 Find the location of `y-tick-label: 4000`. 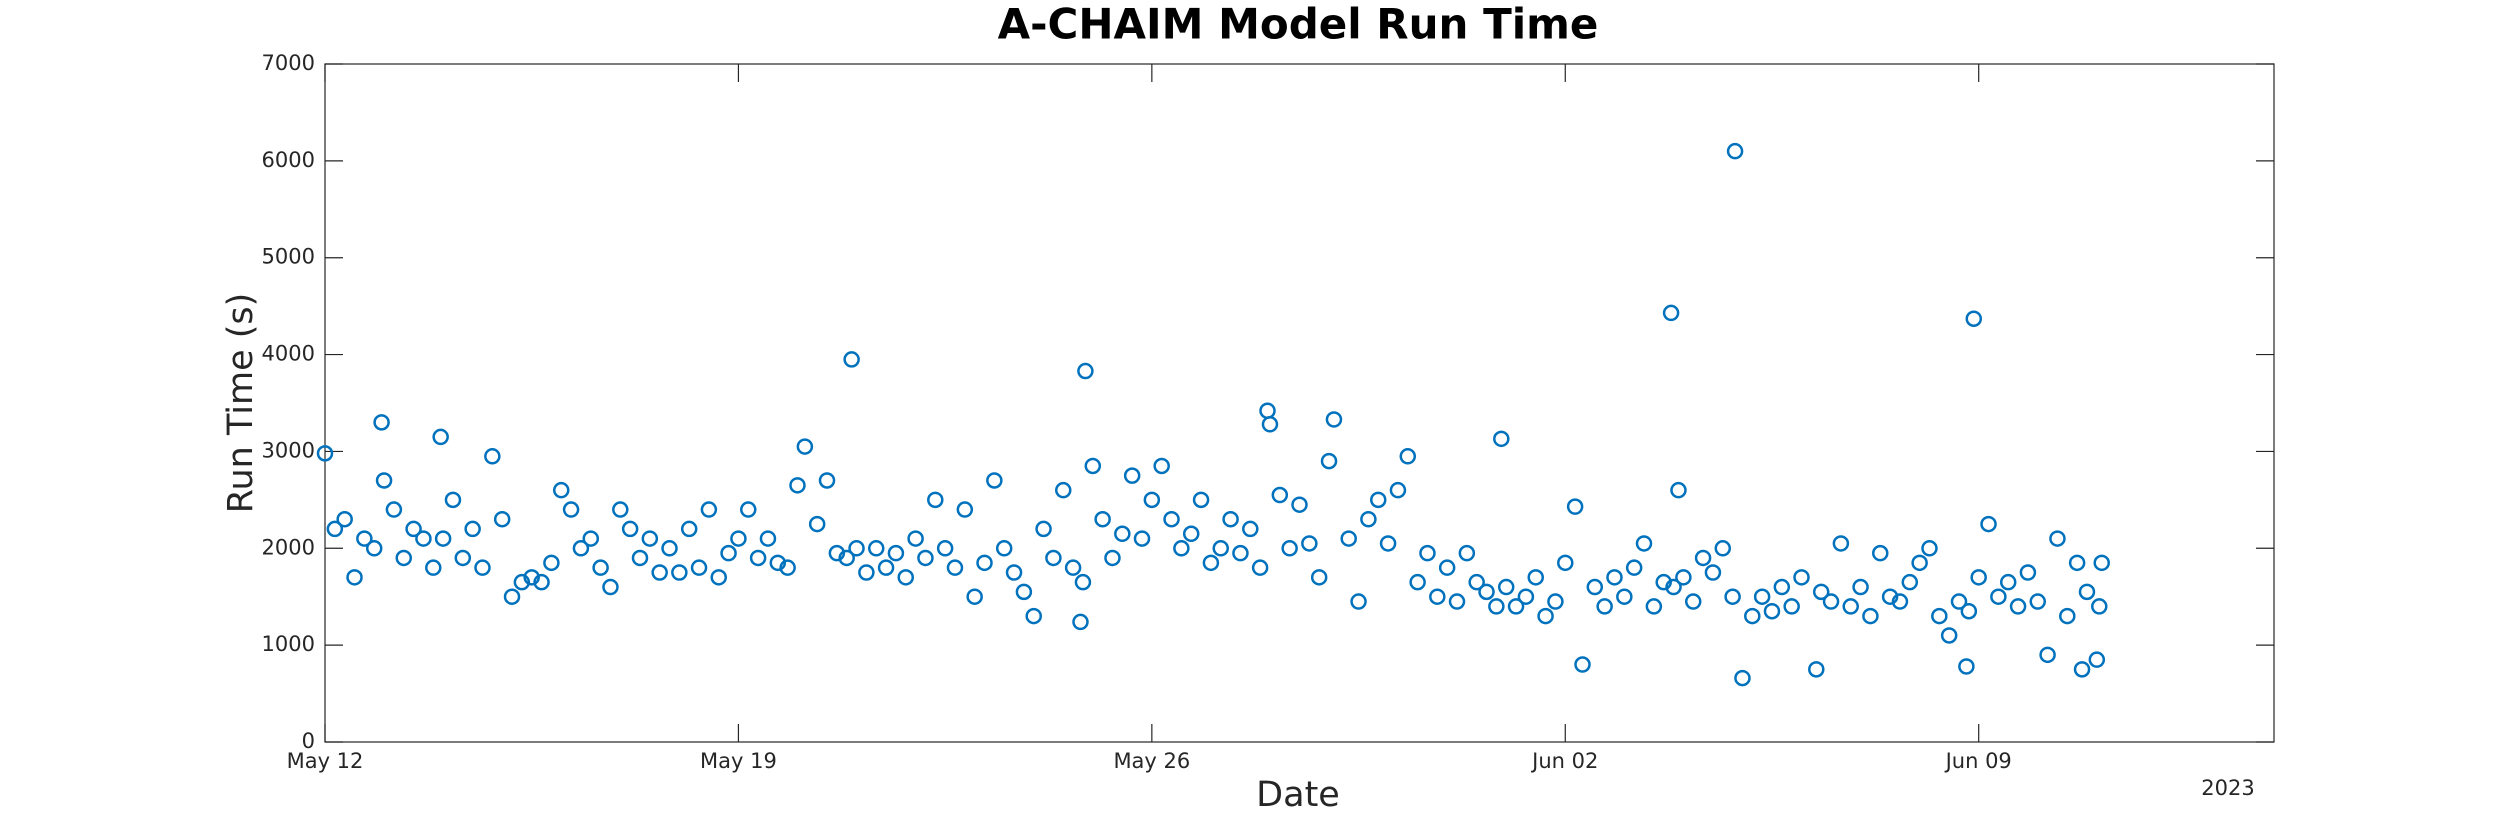

y-tick-label: 4000 is located at coordinates (288, 354).